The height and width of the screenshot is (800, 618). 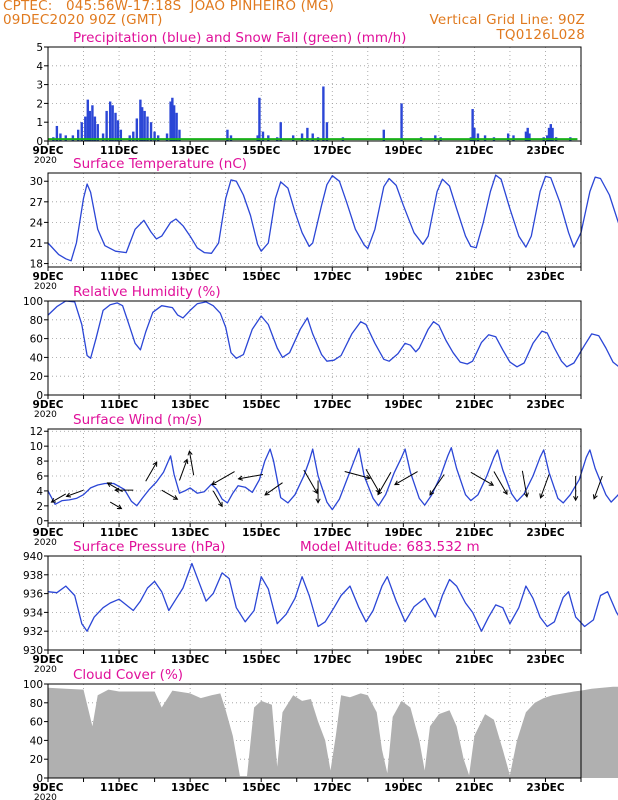 What do you see at coordinates (474, 788) in the screenshot?
I see `x-tick-label: 21DEC` at bounding box center [474, 788].